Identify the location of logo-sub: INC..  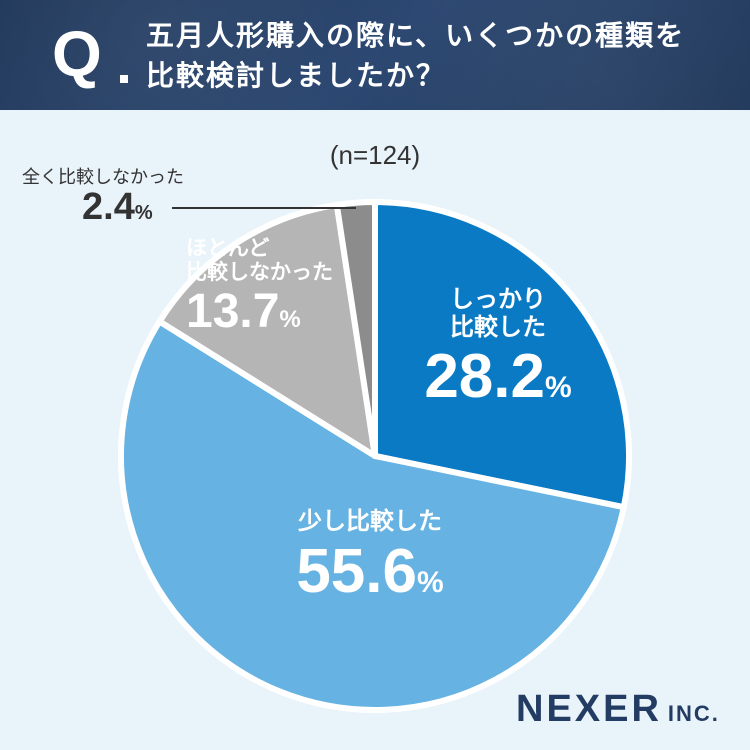
(693, 713).